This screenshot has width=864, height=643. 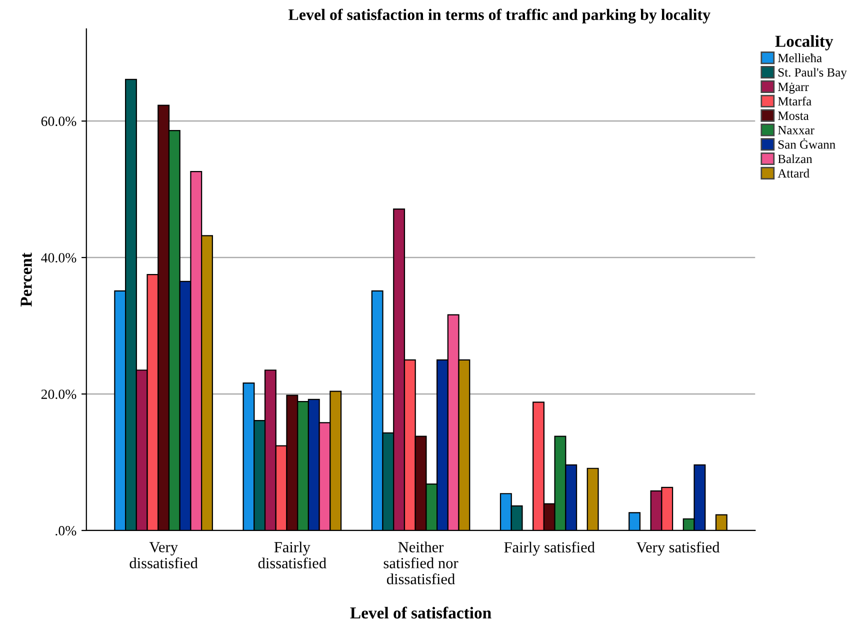 What do you see at coordinates (549, 549) in the screenshot?
I see `x-tick-label: Fairly satisfied` at bounding box center [549, 549].